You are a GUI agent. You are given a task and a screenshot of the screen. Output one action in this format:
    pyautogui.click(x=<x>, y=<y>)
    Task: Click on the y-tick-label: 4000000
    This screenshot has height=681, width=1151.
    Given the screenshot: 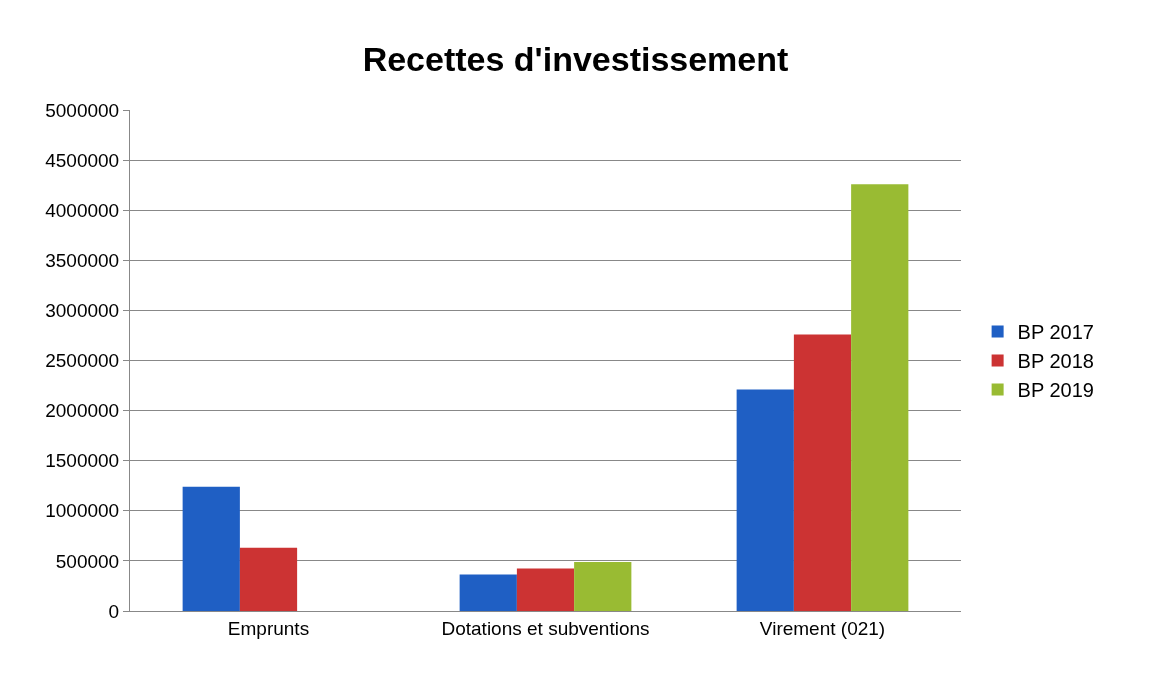 What is the action you would take?
    pyautogui.click(x=82, y=210)
    